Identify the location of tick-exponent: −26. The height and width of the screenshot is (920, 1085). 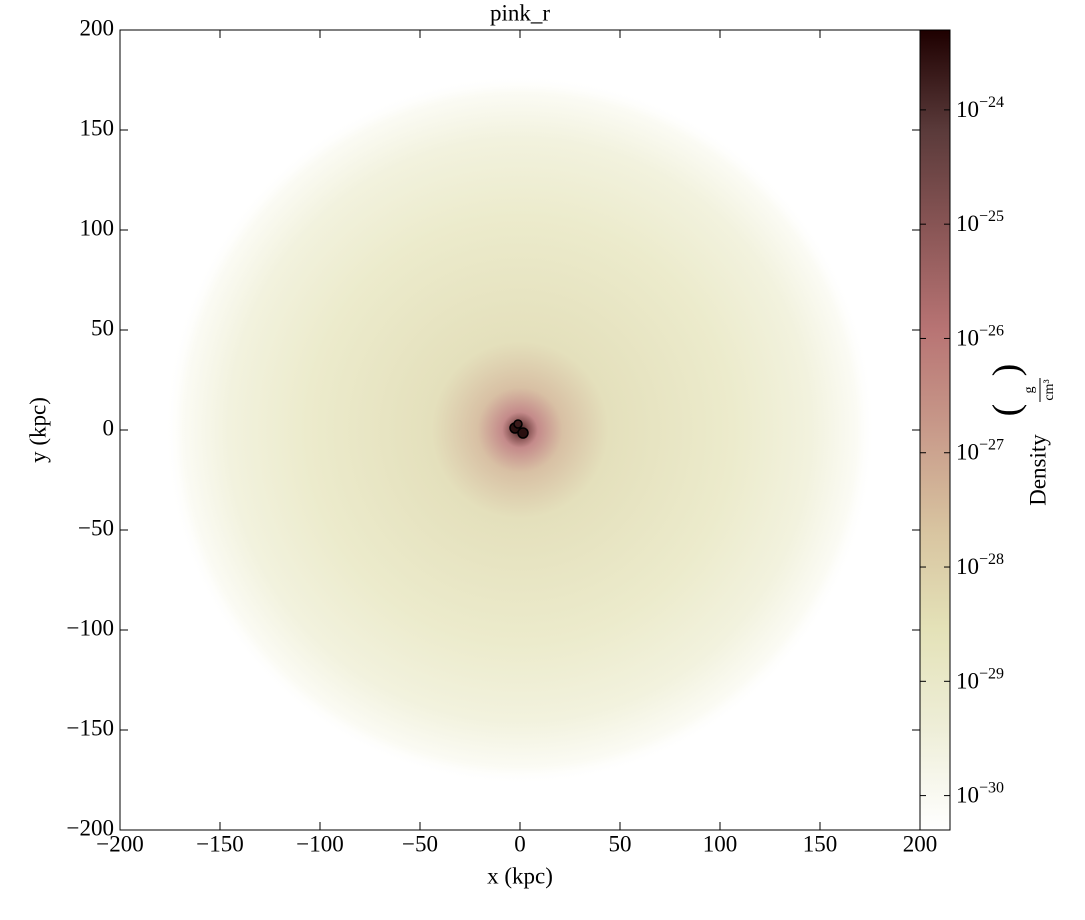
(991, 330).